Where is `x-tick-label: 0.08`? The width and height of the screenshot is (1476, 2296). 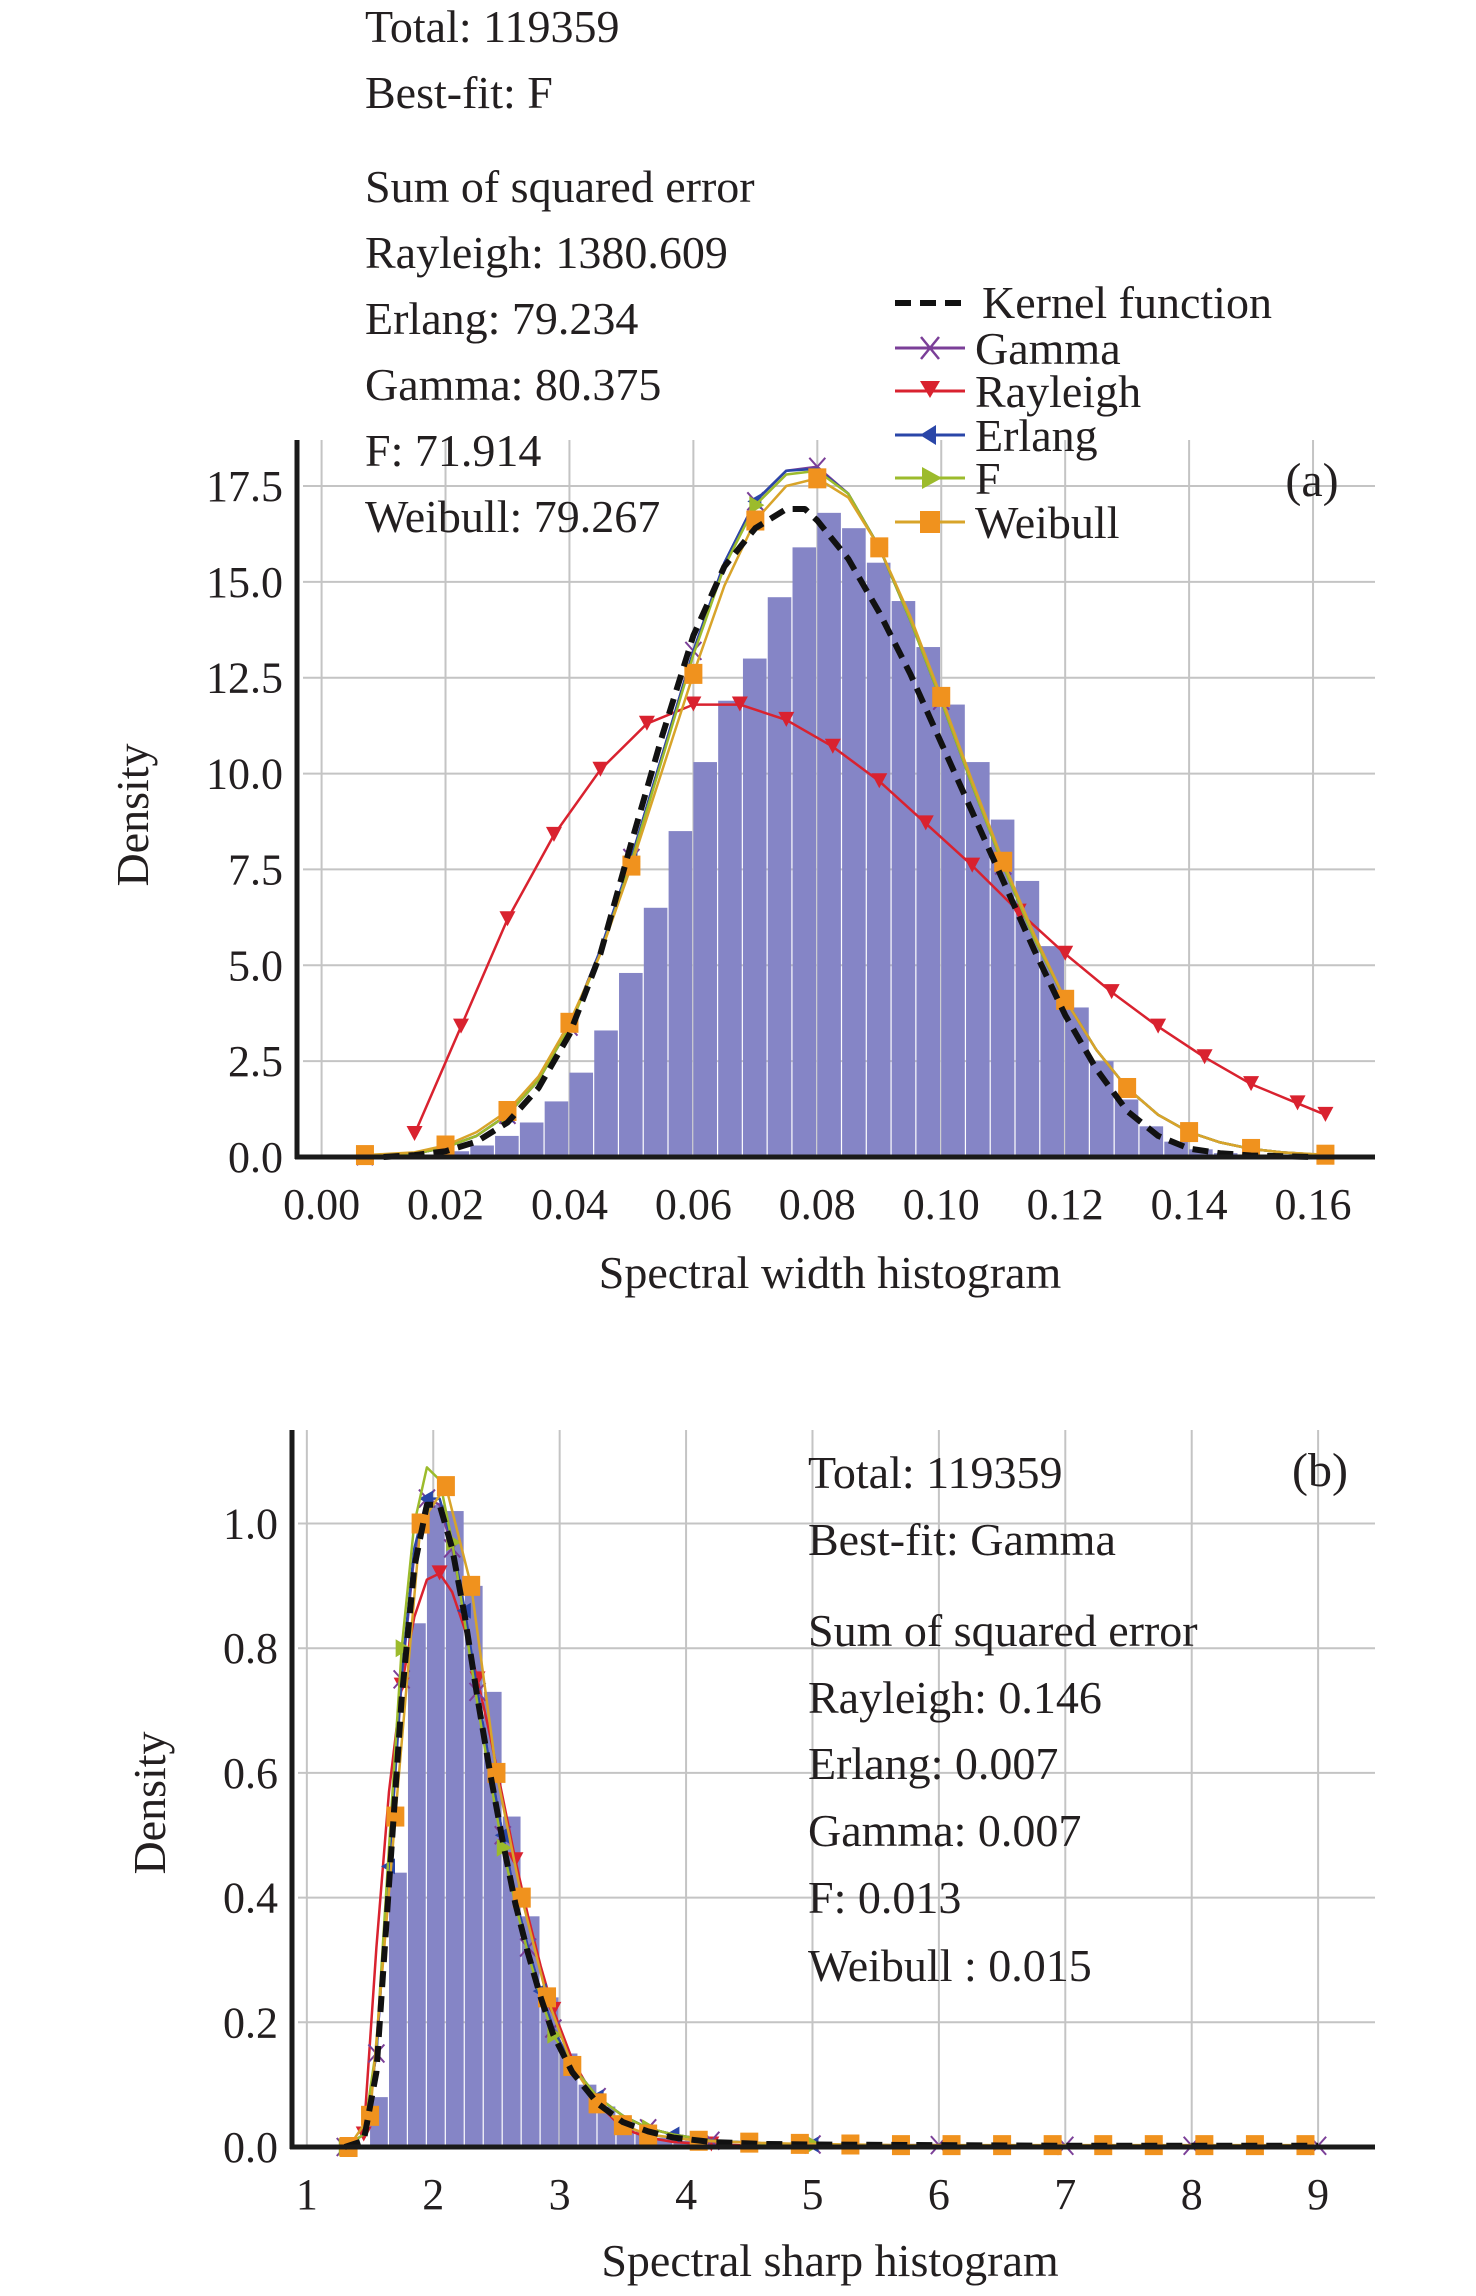
x-tick-label: 0.08 is located at coordinates (817, 1204).